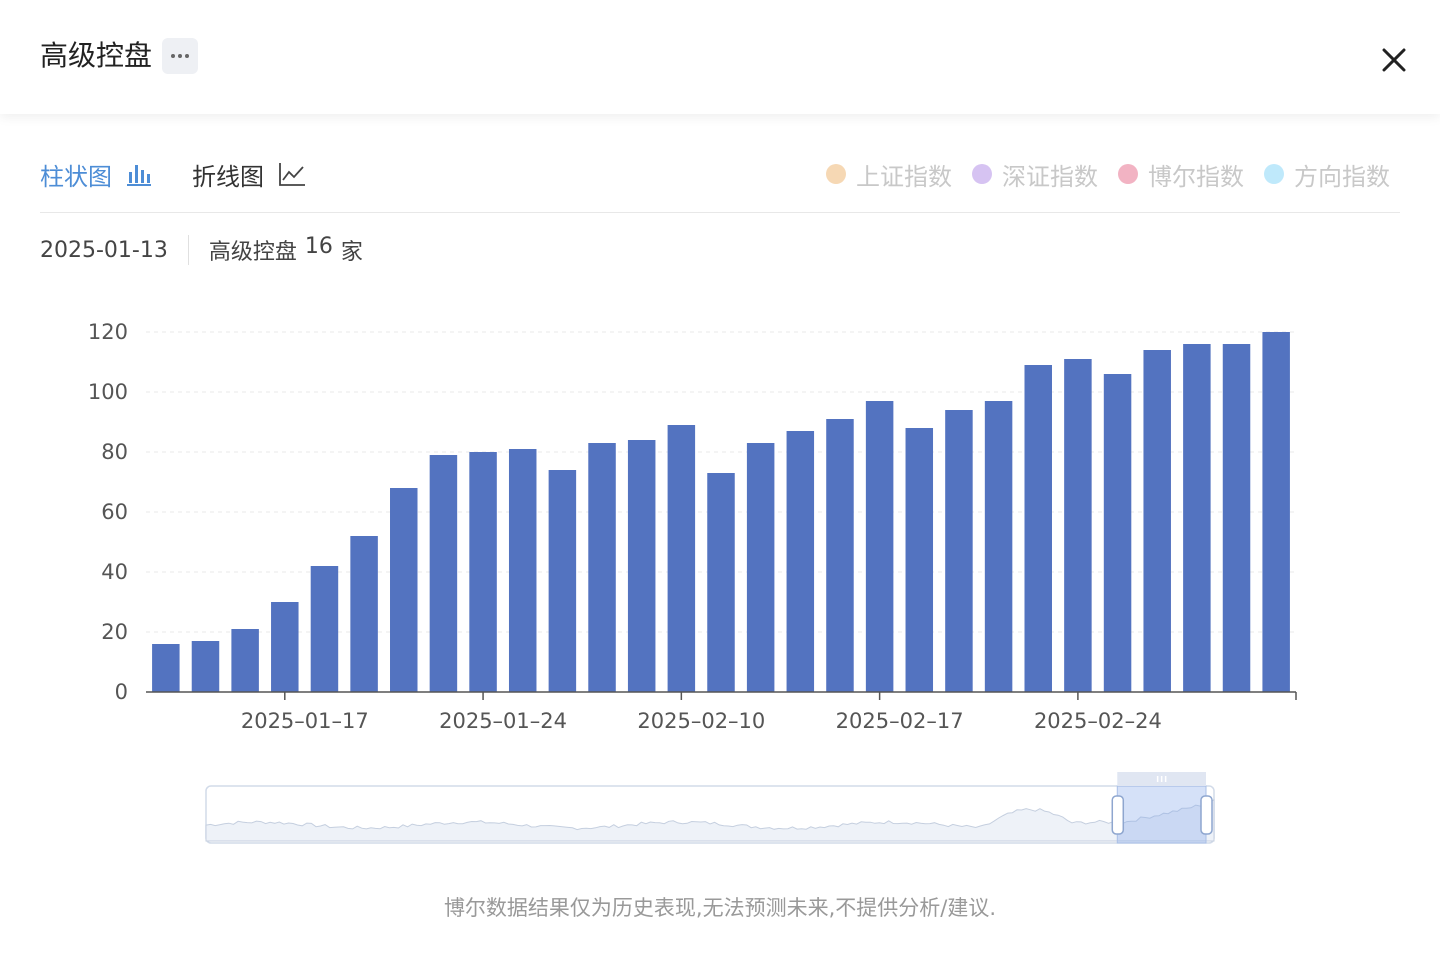 This screenshot has height=956, width=1440. Describe the element at coordinates (318, 246) in the screenshot. I see `selected-stat-count: 16` at that location.